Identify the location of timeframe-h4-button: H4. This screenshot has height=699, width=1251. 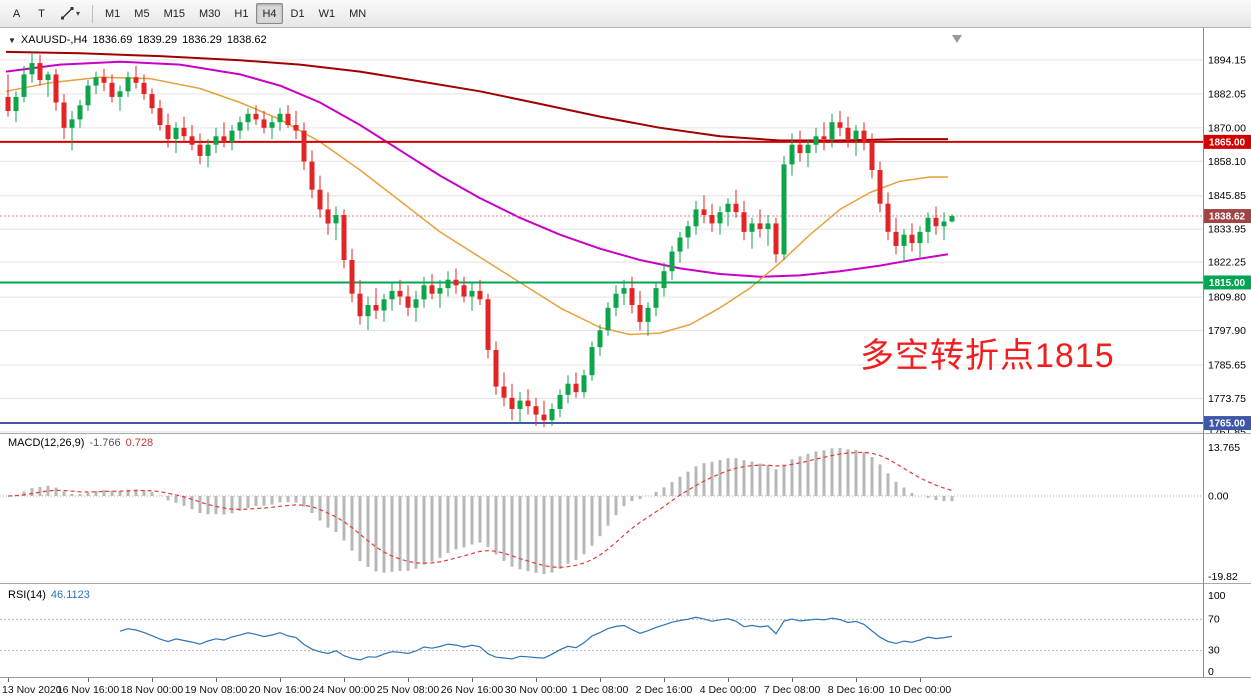
(269, 13).